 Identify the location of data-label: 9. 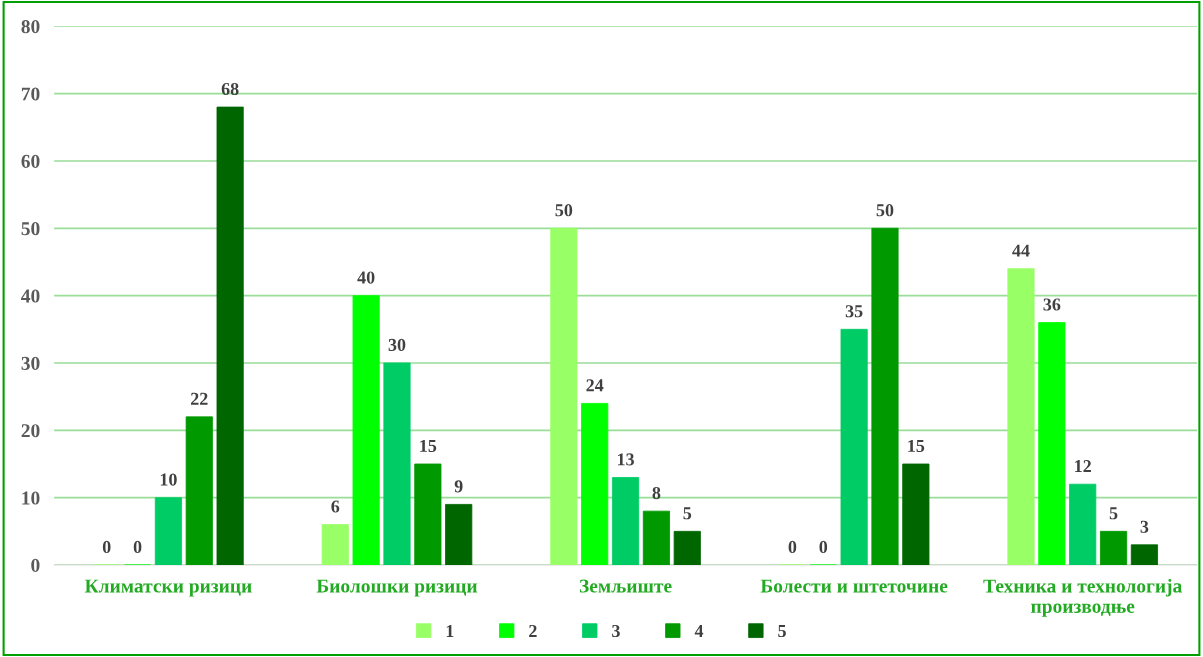
(458, 486).